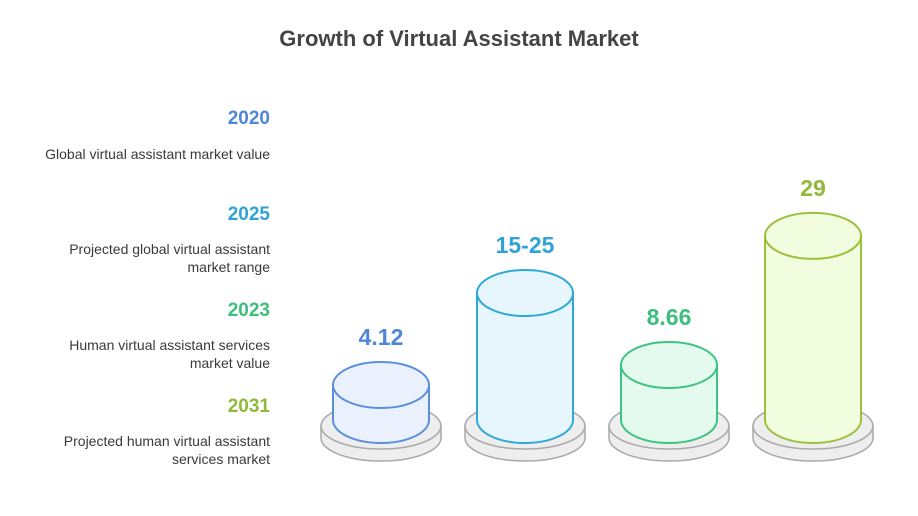  What do you see at coordinates (381, 385) in the screenshot?
I see `cylinder-top-2020` at bounding box center [381, 385].